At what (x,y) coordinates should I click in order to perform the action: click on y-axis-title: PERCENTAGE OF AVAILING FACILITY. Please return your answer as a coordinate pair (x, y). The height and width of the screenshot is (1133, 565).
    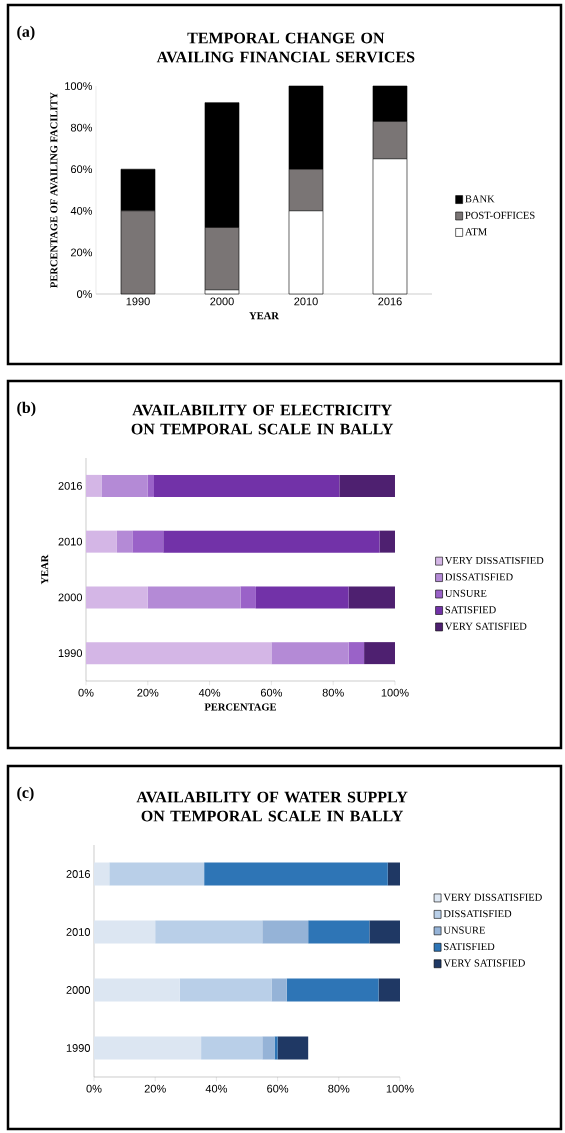
    Looking at the image, I should click on (54, 190).